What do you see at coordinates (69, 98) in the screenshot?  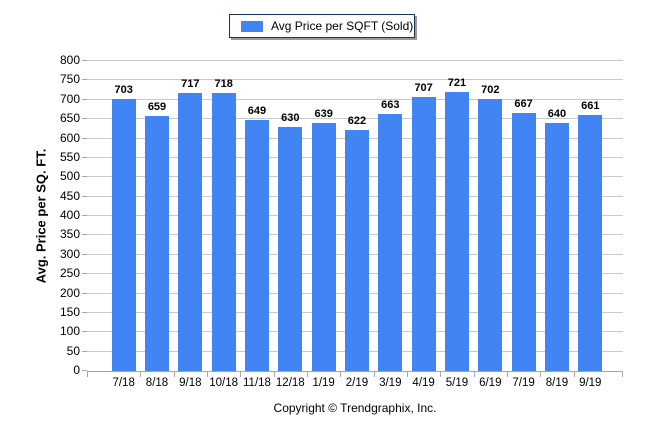 I see `y-axis-tick-label: 700` at bounding box center [69, 98].